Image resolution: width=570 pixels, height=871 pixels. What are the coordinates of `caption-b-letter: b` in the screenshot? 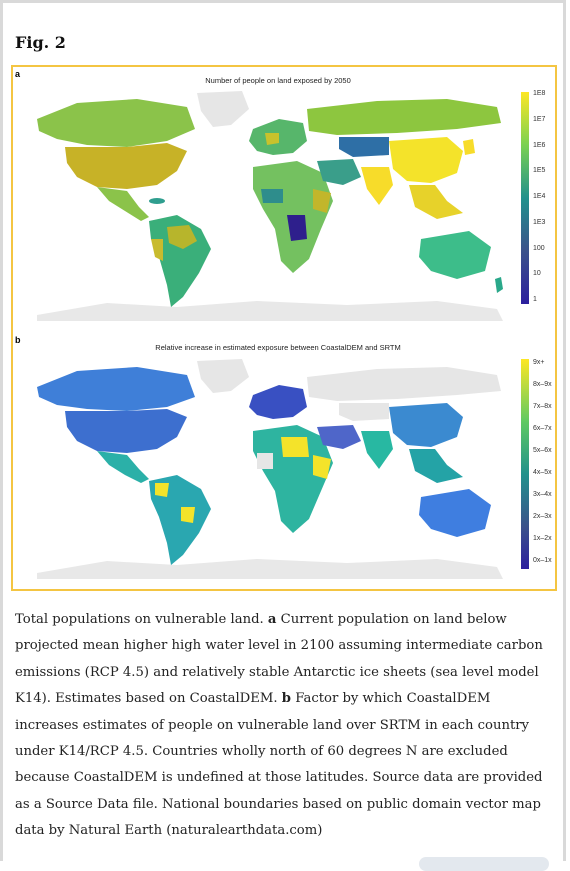 It's located at (286, 699).